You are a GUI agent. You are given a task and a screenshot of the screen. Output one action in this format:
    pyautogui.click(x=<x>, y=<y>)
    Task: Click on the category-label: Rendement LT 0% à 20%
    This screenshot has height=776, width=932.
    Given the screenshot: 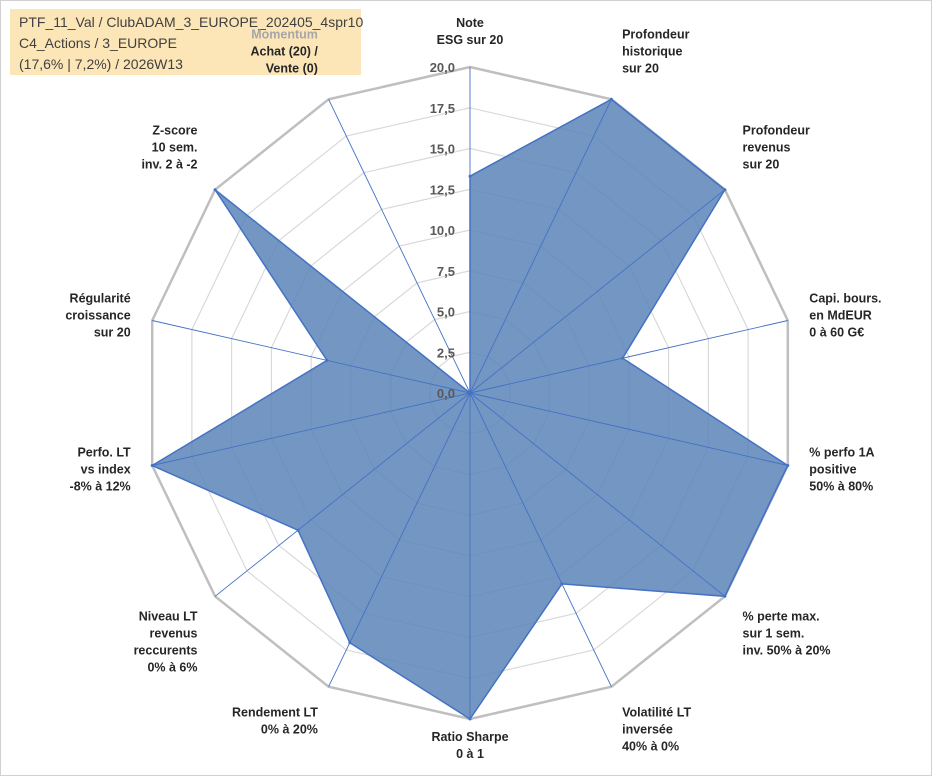 What is the action you would take?
    pyautogui.click(x=275, y=721)
    